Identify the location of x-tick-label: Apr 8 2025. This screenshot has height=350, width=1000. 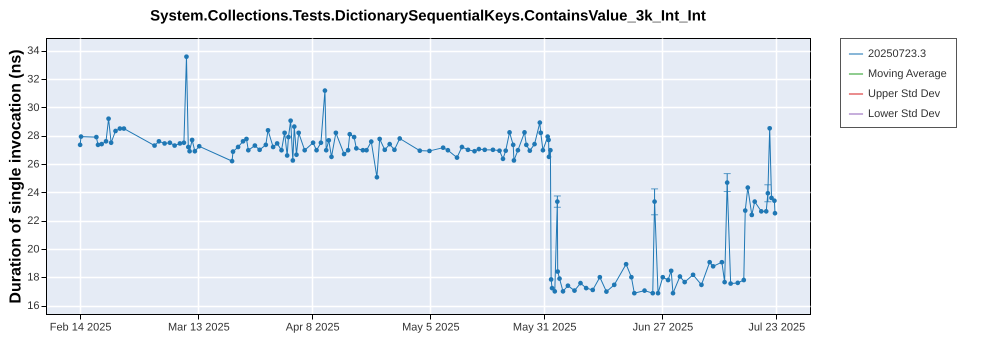
(313, 328).